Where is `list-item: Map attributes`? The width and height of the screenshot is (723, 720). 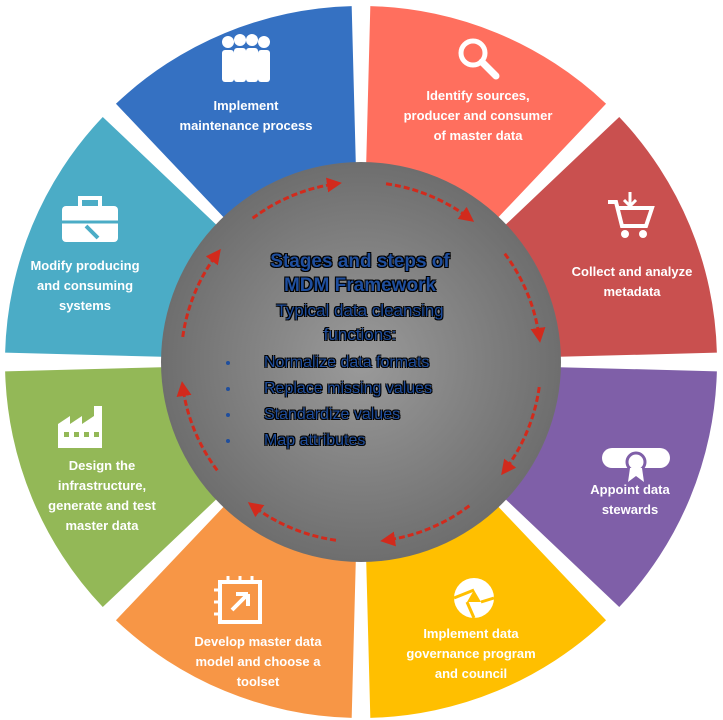
list-item: Map attributes is located at coordinates (360, 441).